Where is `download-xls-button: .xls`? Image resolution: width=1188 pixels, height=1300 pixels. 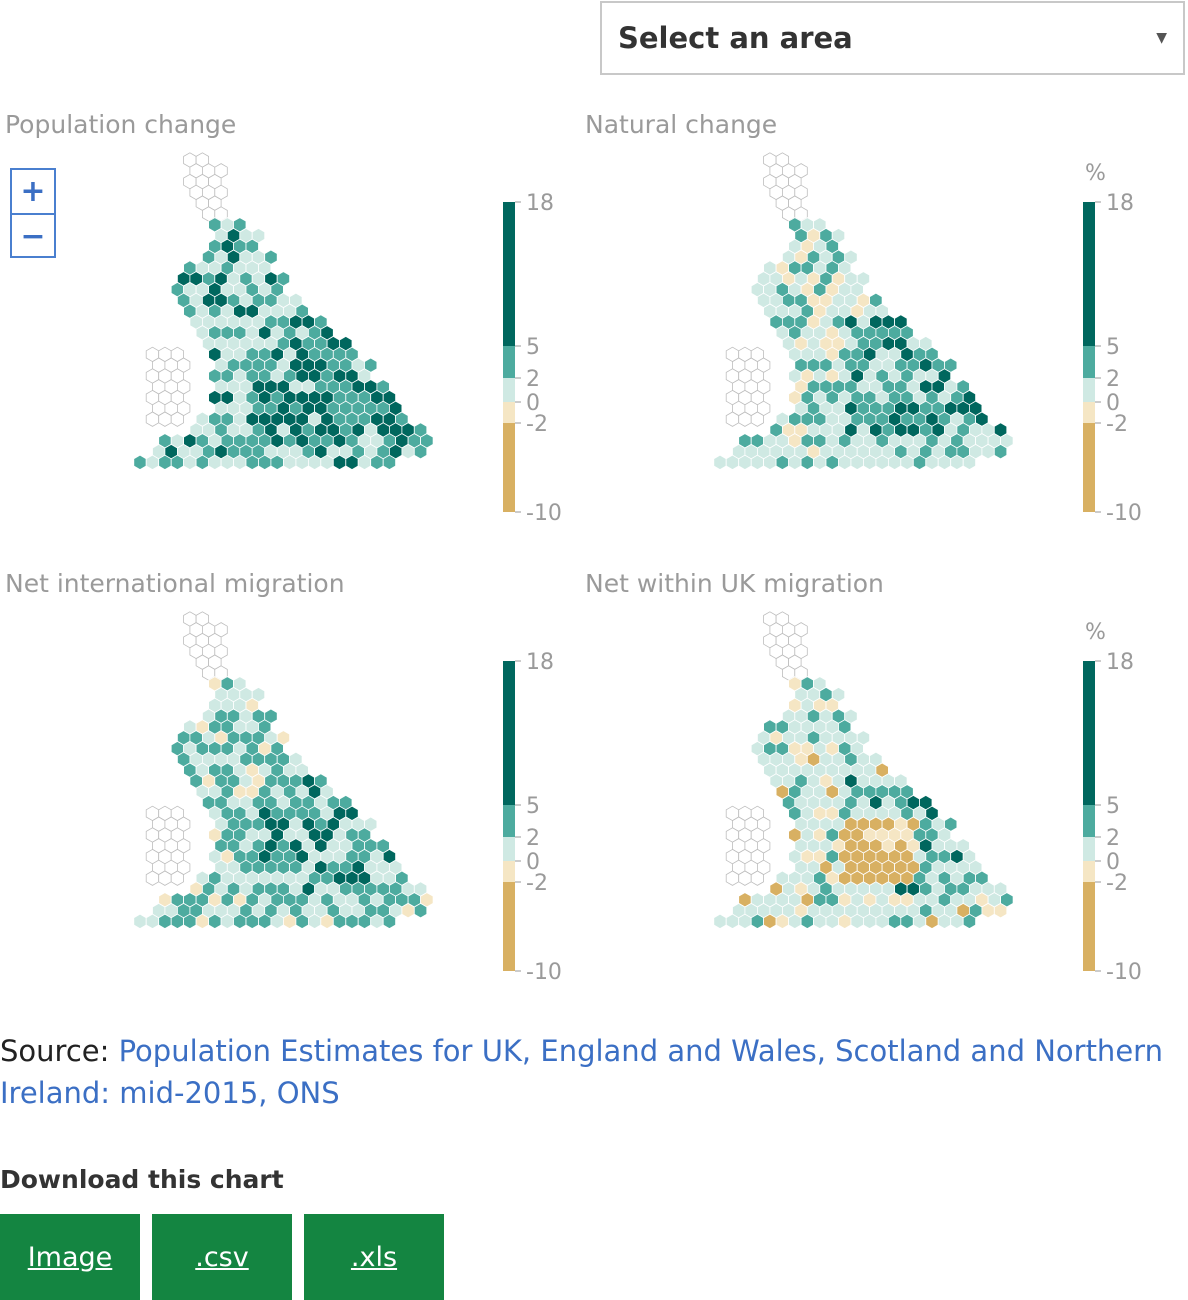
download-xls-button: .xls is located at coordinates (374, 1257).